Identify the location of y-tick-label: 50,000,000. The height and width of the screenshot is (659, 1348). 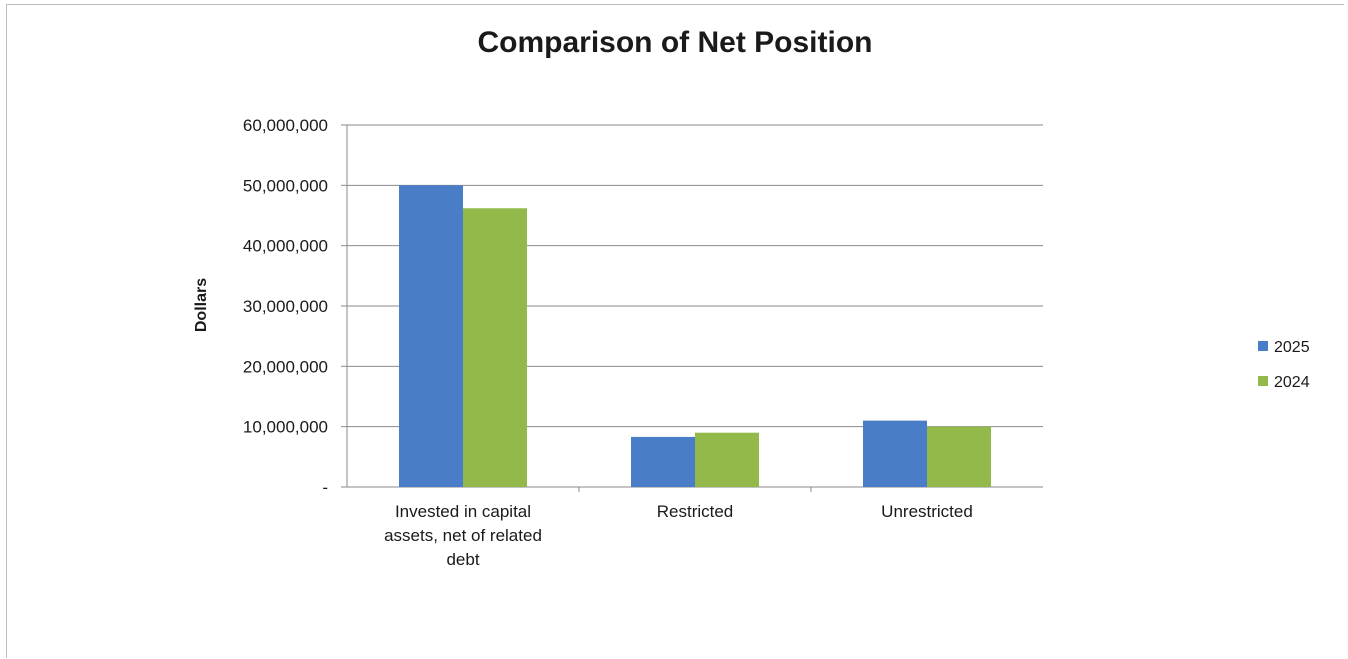
(285, 185).